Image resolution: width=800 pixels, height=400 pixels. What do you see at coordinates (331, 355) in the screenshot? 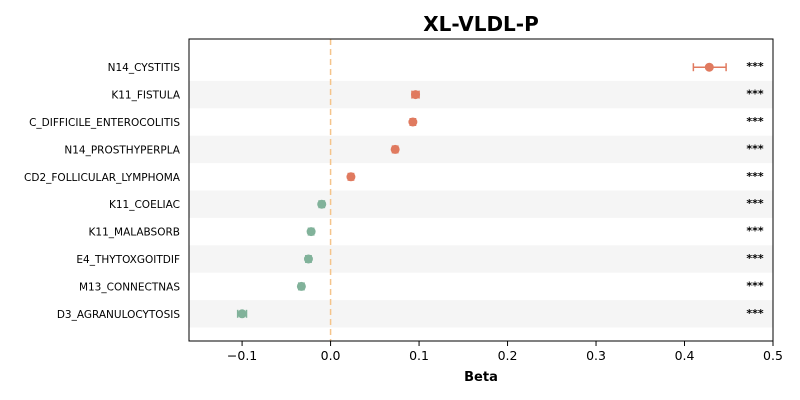
I see `x-tick-label: 0.0` at bounding box center [331, 355].